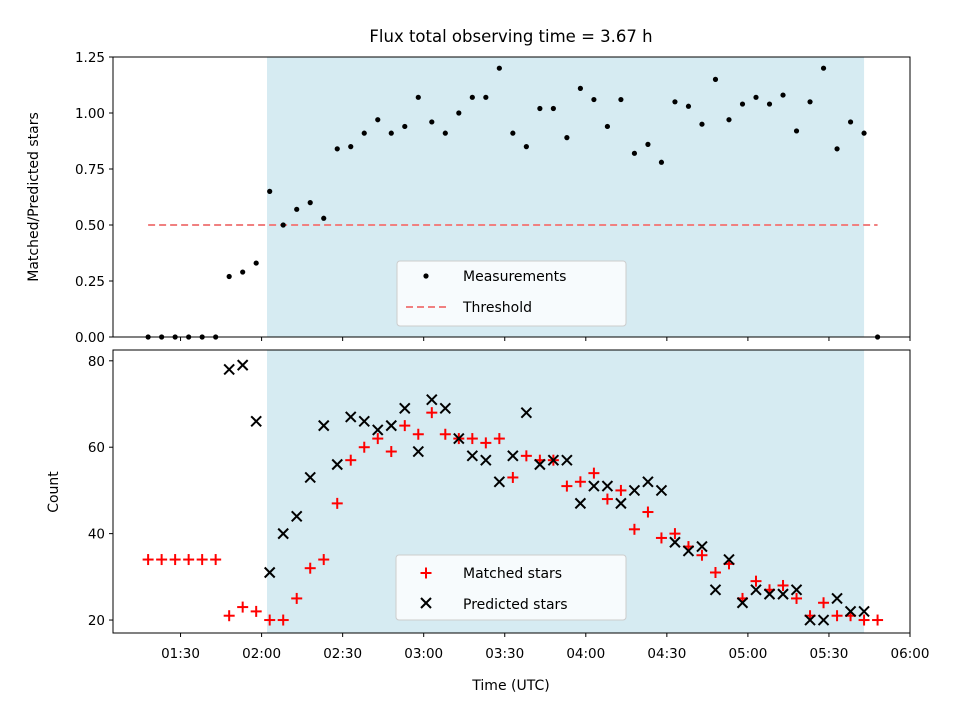 The width and height of the screenshot is (960, 720). I want to click on x-axis-title: Time (UTC), so click(510, 686).